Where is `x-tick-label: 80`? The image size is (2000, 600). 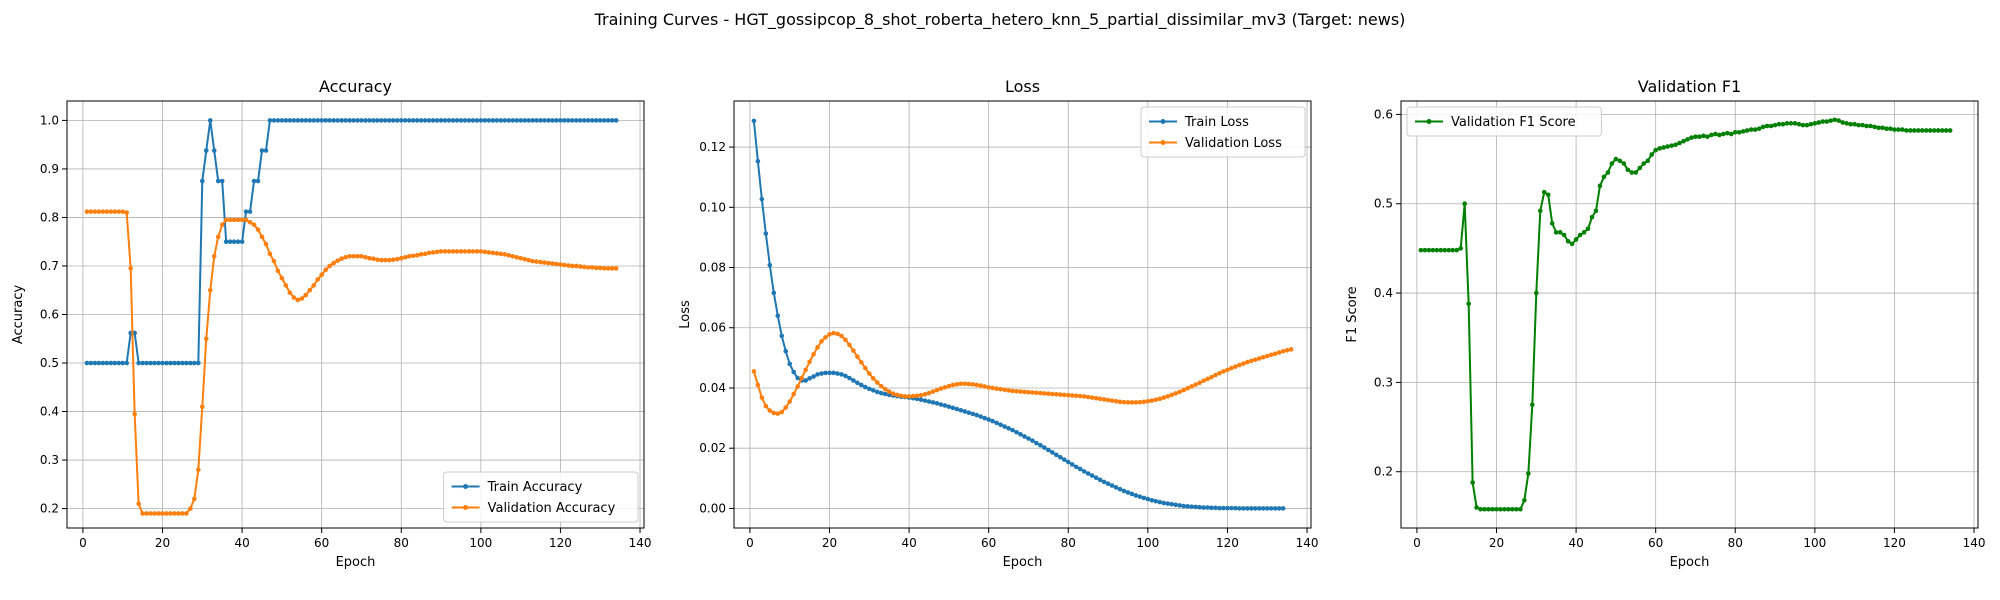
x-tick-label: 80 is located at coordinates (1068, 543).